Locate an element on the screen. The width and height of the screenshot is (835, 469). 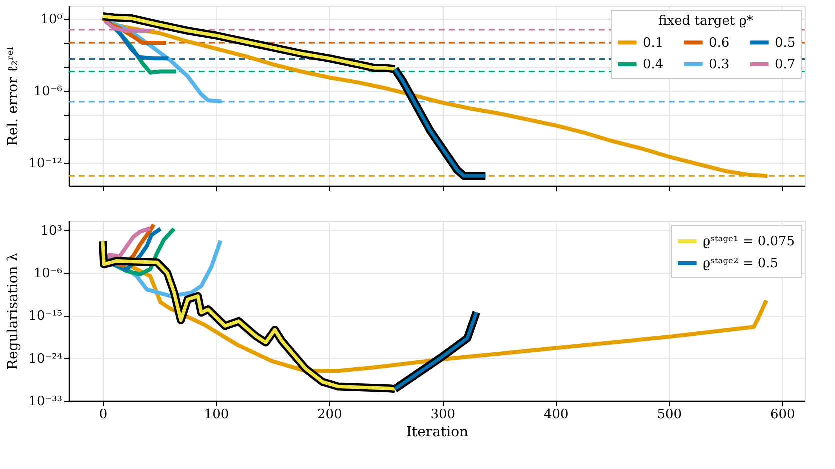
legend-label: 0.3 is located at coordinates (719, 65).